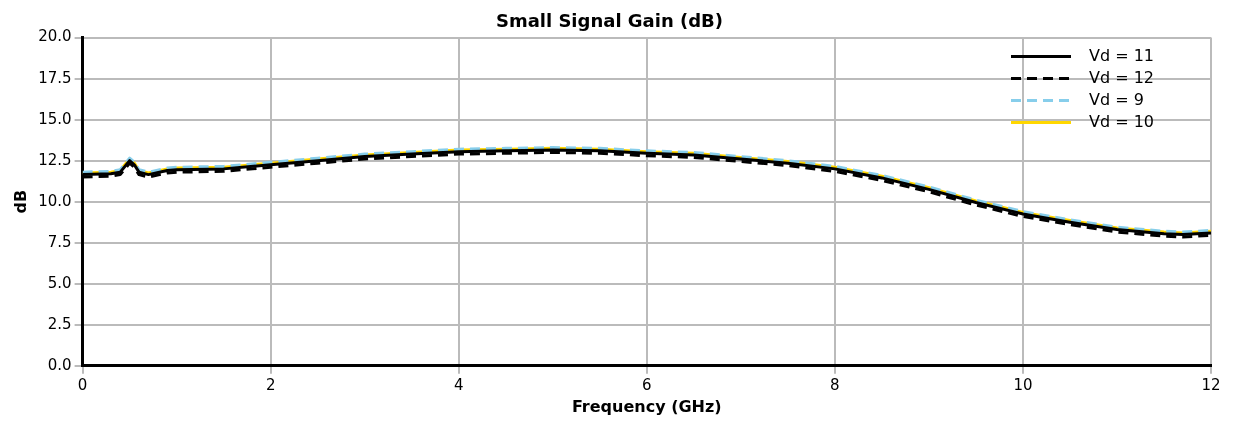  I want to click on legend-label: Vd = 9, so click(1116, 99).